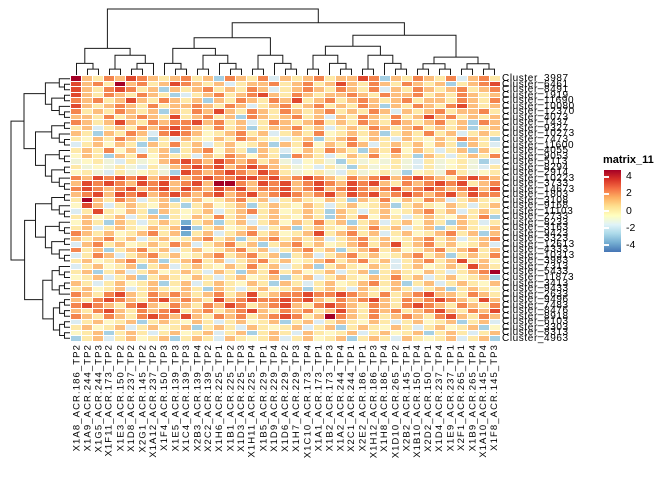 The width and height of the screenshot is (672, 480). What do you see at coordinates (329, 398) in the screenshot?
I see `column-label: X1B2_ACR.173_TP3` at bounding box center [329, 398].